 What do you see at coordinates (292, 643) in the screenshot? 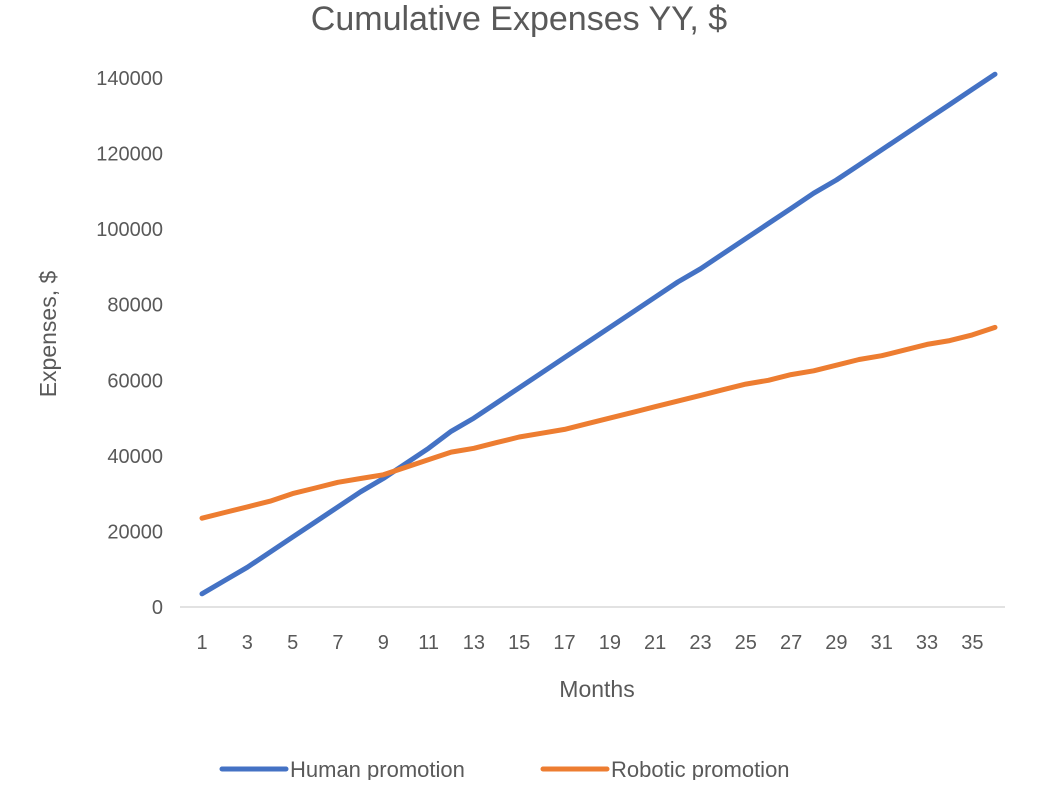
I see `x-tick-label: 5` at bounding box center [292, 643].